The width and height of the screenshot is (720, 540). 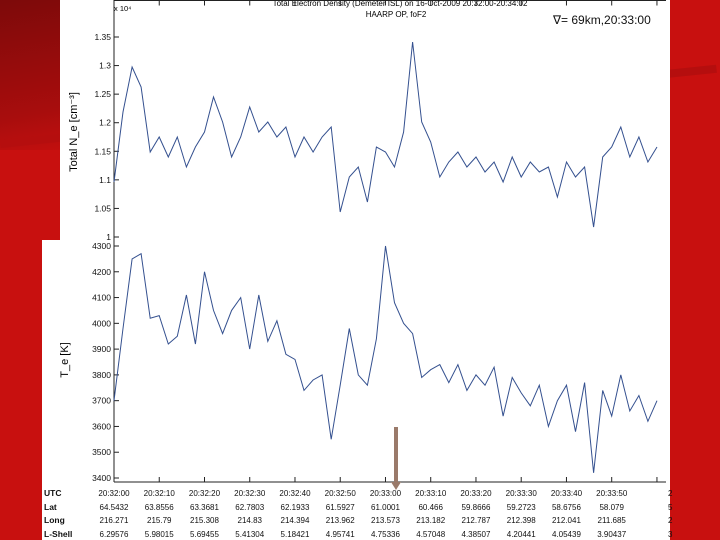 I want to click on table-cell: 214.394, so click(x=295, y=520).